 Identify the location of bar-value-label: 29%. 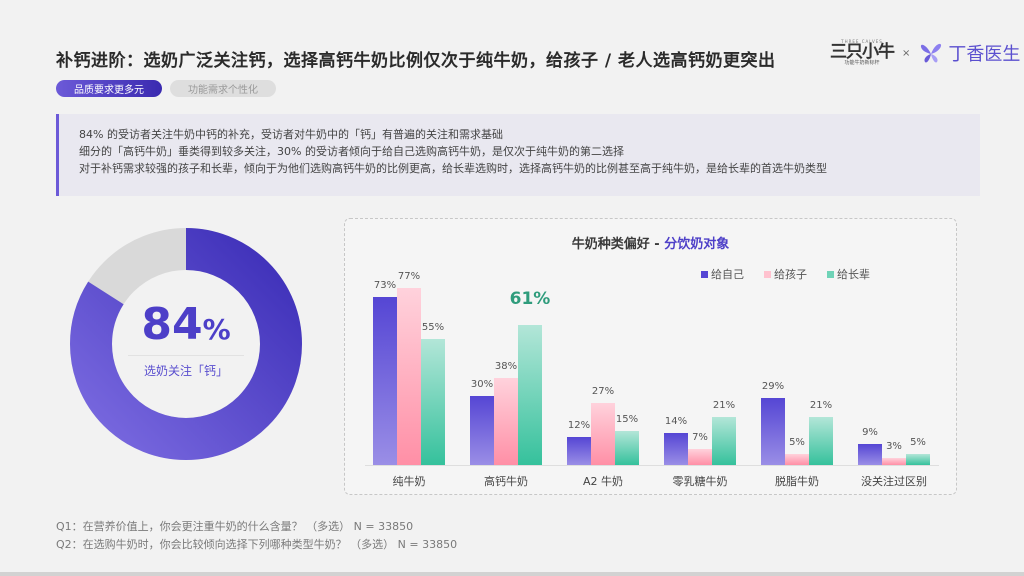
(773, 387).